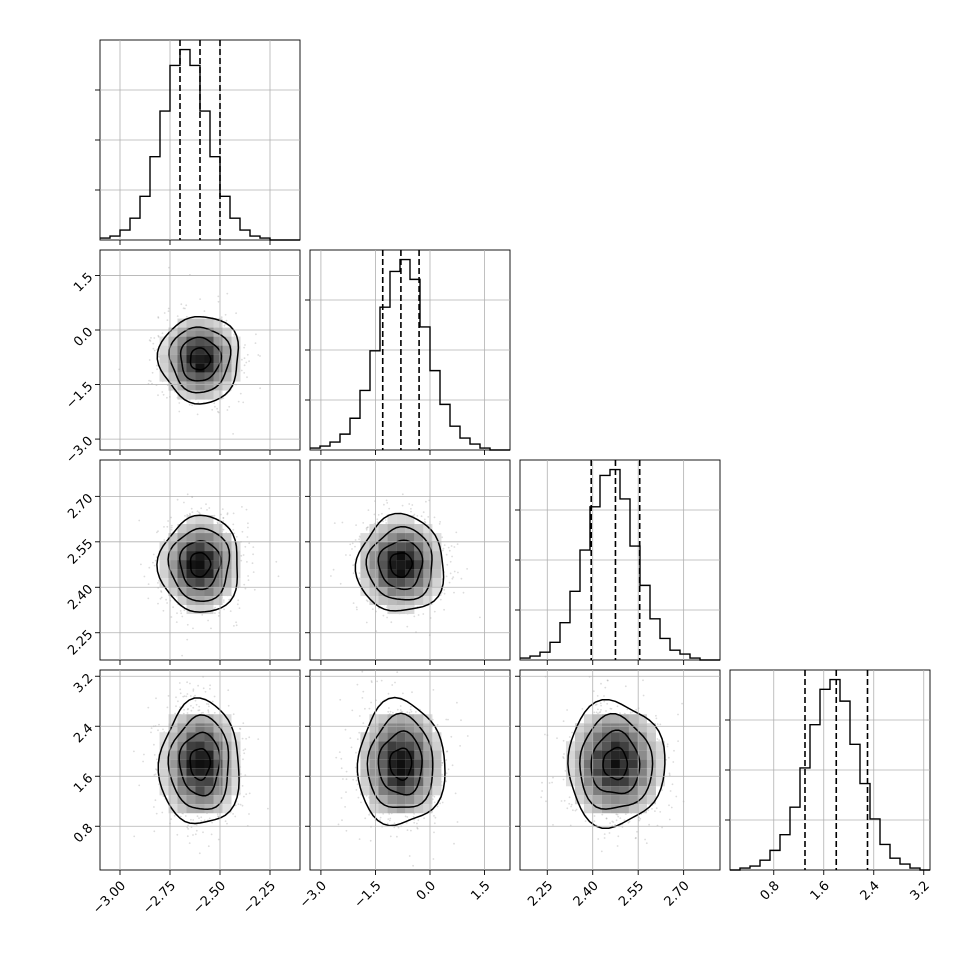 The image size is (970, 970). Describe the element at coordinates (198, 772) in the screenshot. I see `density-panel` at that location.